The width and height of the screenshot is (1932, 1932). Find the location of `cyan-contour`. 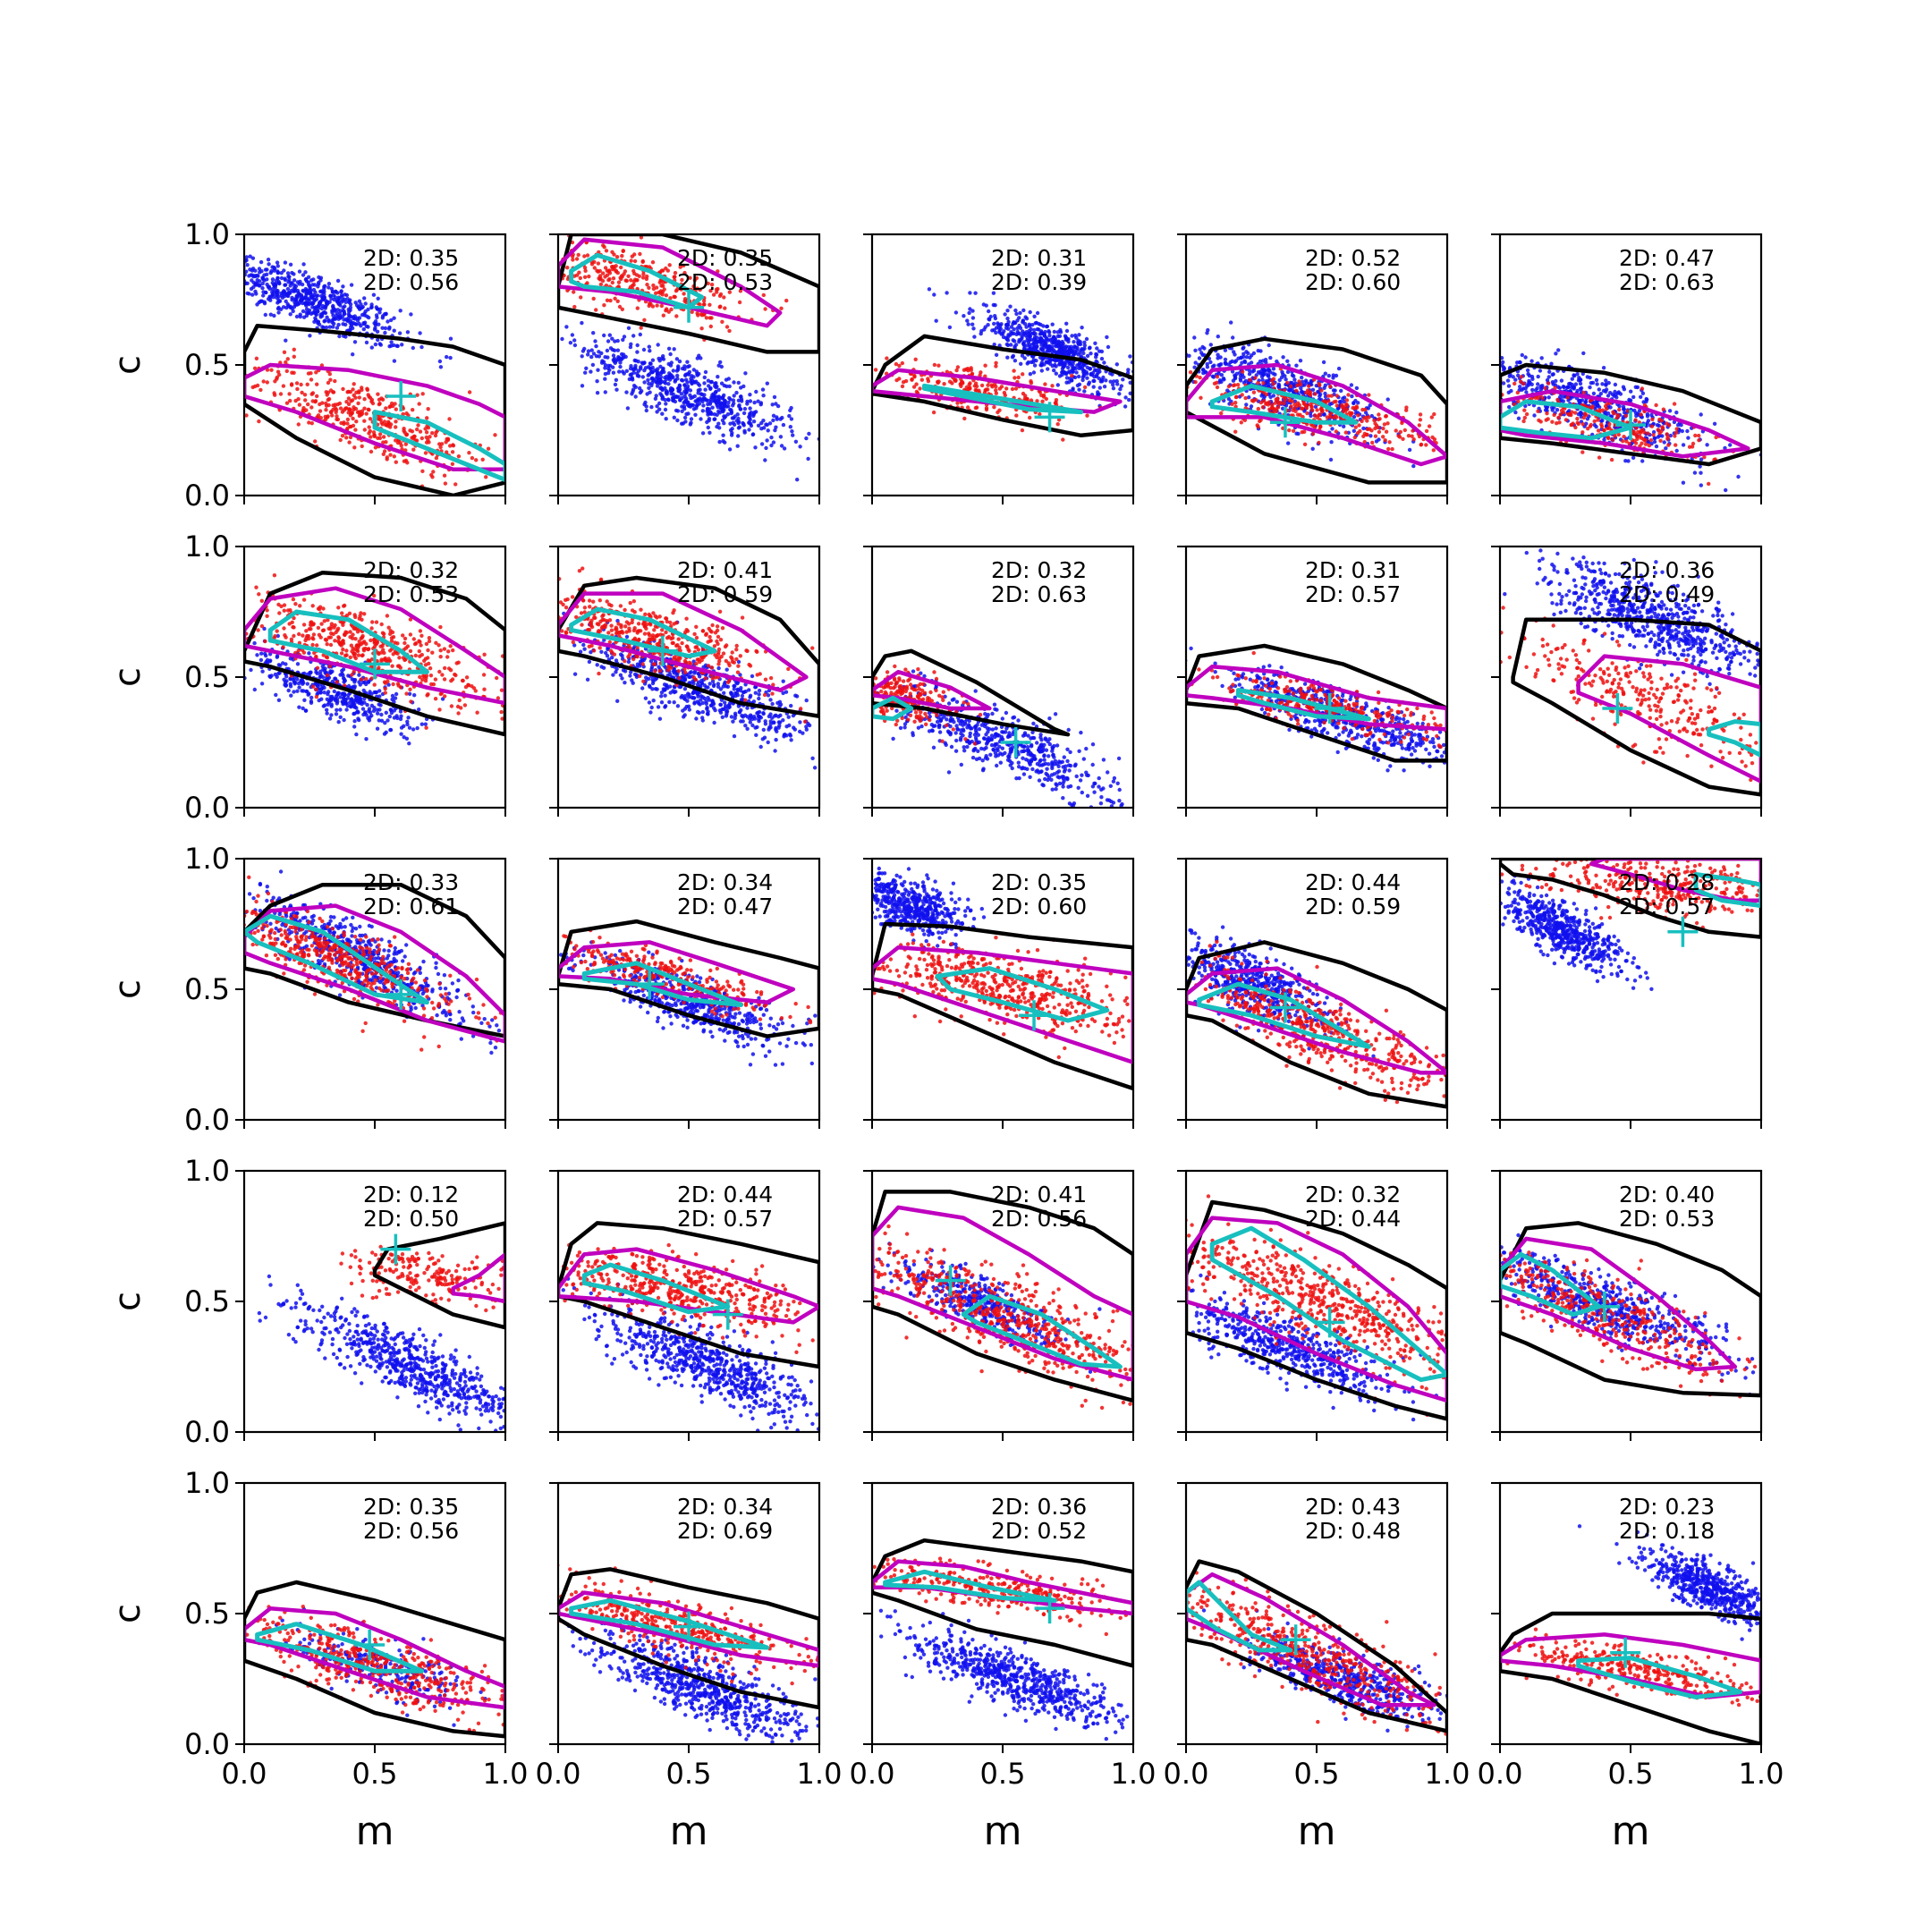

cyan-contour is located at coordinates (1002, 399).